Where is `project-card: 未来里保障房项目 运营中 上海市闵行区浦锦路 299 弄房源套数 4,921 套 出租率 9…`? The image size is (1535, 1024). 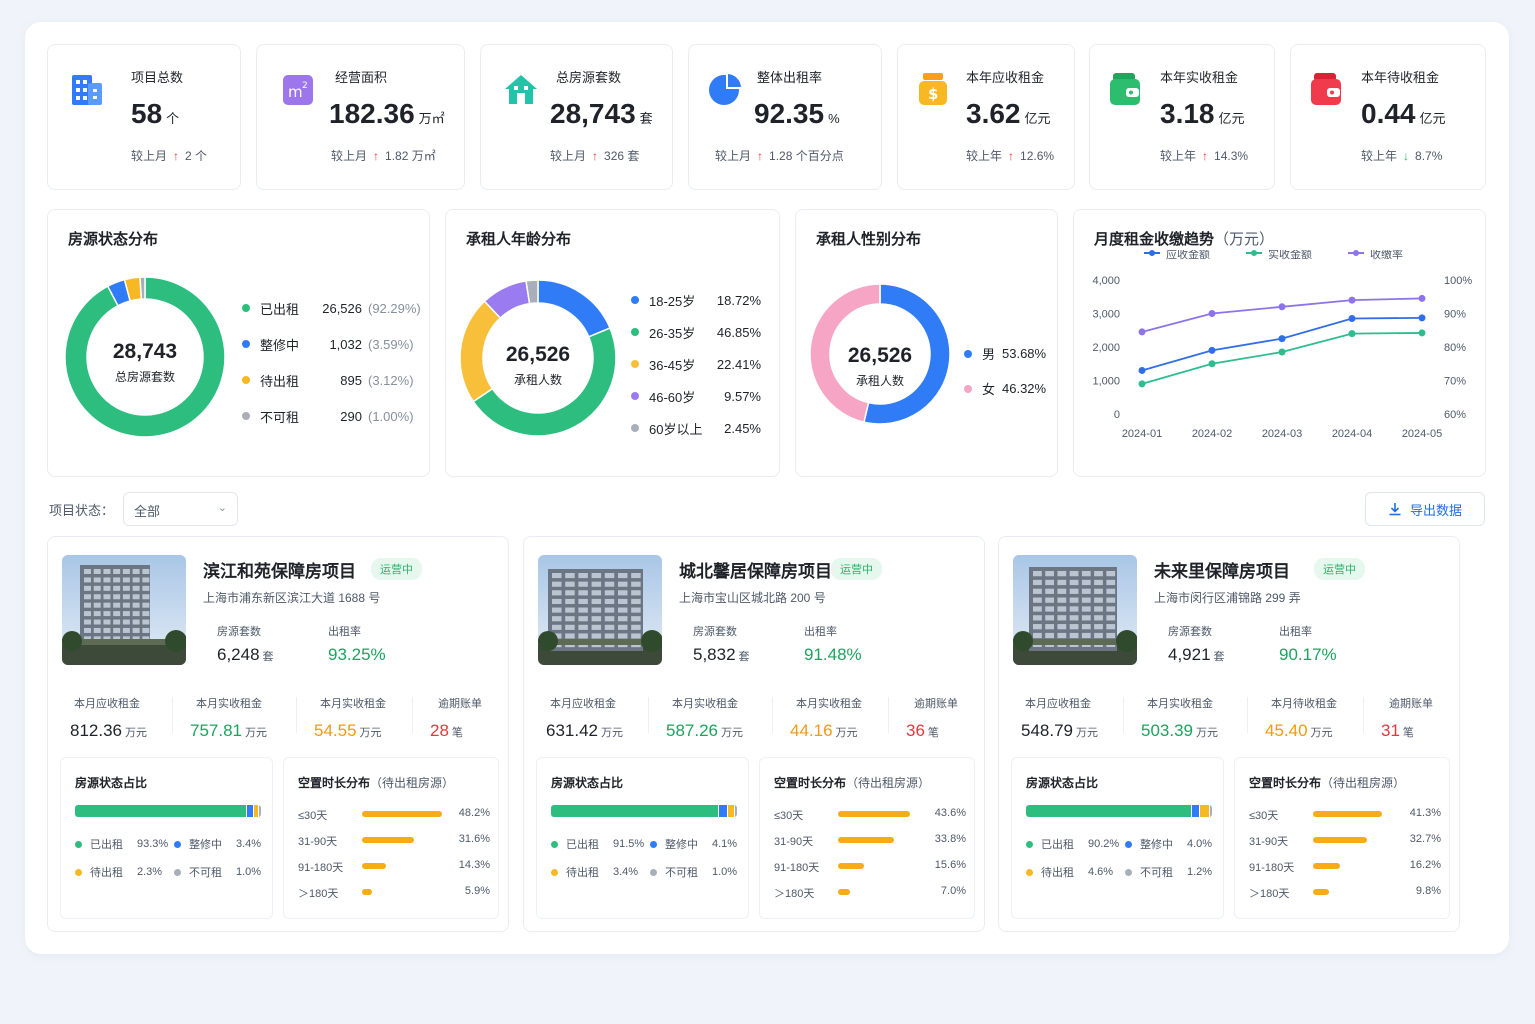
project-card: 未来里保障房项目 运营中 上海市闵行区浦锦路 299 弄房源套数 4,921 套 出租率 9… is located at coordinates (1229, 734).